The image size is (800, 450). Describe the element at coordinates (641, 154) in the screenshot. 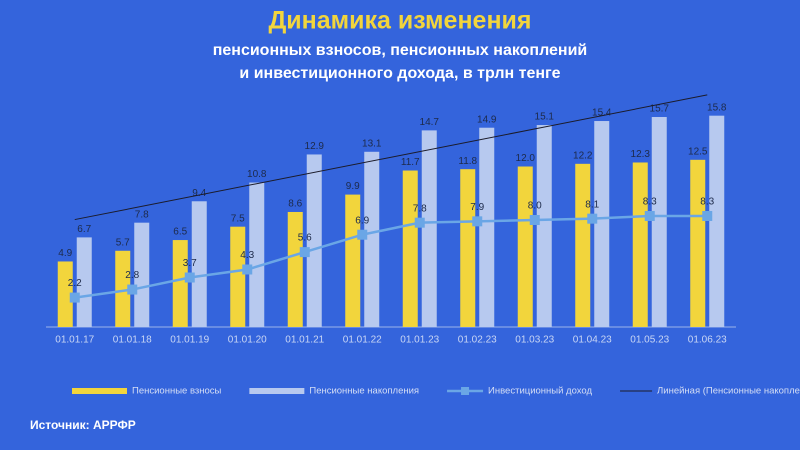

I see `data-label: 12.3` at that location.